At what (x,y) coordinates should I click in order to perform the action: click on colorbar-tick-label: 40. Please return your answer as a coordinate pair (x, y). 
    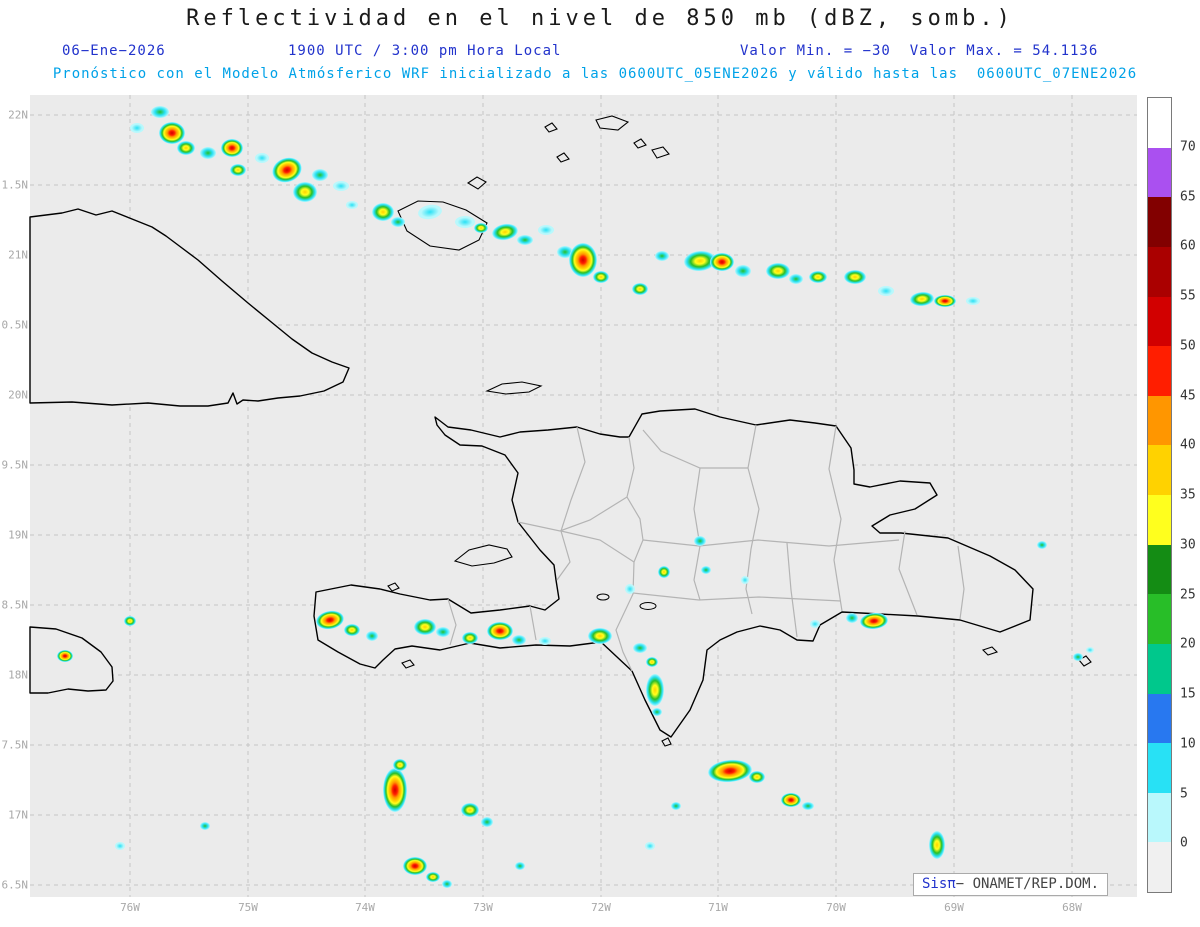
    Looking at the image, I should click on (1188, 445).